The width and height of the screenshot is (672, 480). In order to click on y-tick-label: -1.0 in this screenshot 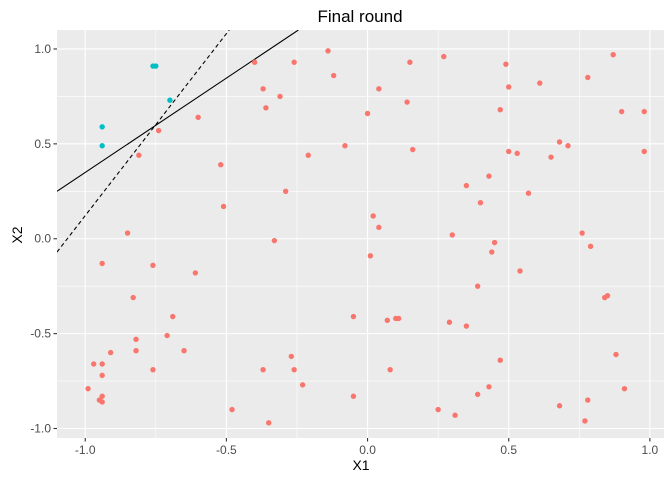, I will do `click(40, 429)`.